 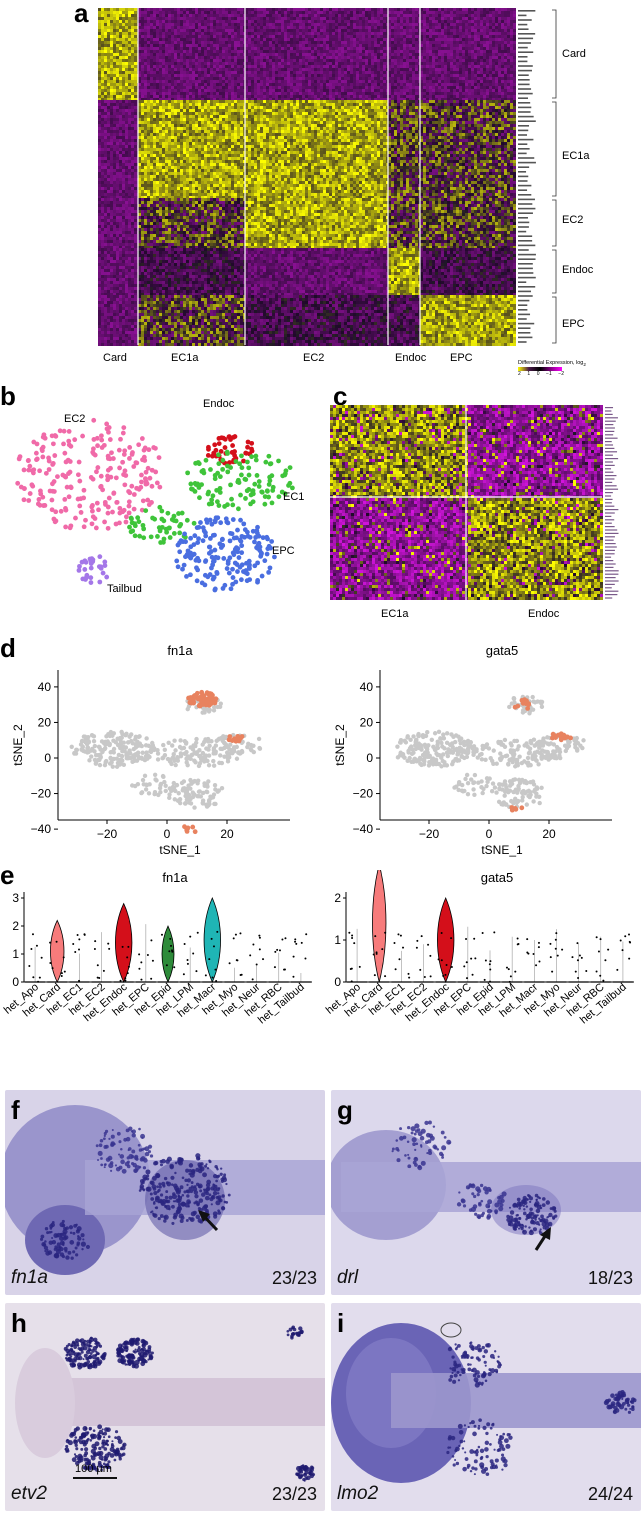 What do you see at coordinates (461, 358) in the screenshot?
I see `heatmap-a-col-epc: EPC` at bounding box center [461, 358].